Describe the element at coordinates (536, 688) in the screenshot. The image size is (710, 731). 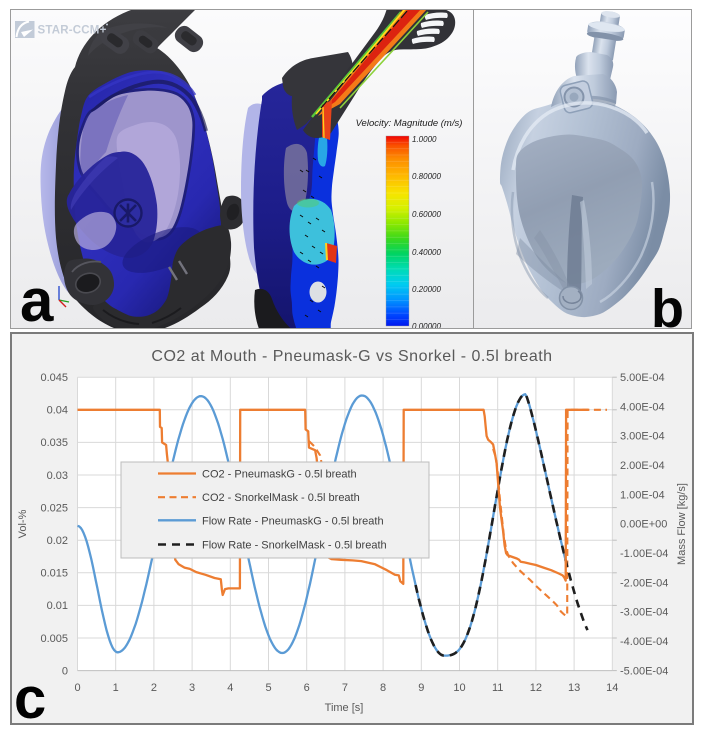
I see `svg-text: 12` at that location.